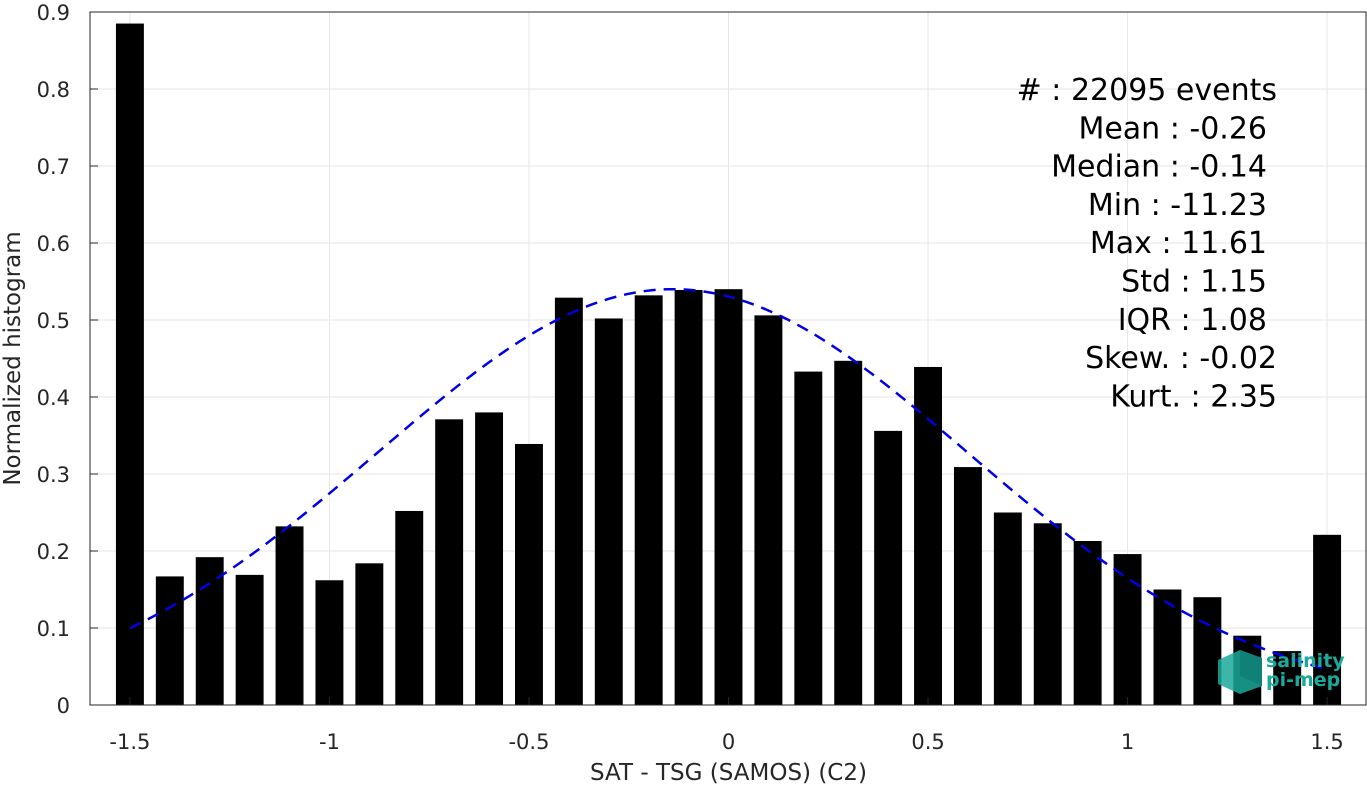 The image size is (1367, 785). Describe the element at coordinates (53, 398) in the screenshot. I see `y-tick-label: 0.4` at that location.